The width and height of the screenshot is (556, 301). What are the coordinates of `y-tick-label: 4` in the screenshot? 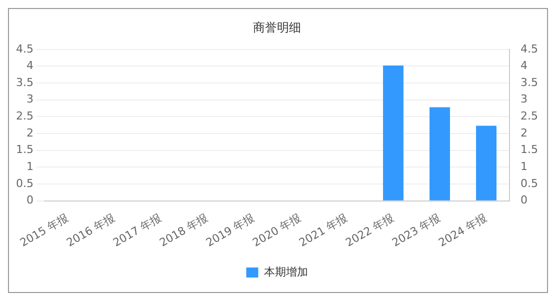 It's located at (30, 65).